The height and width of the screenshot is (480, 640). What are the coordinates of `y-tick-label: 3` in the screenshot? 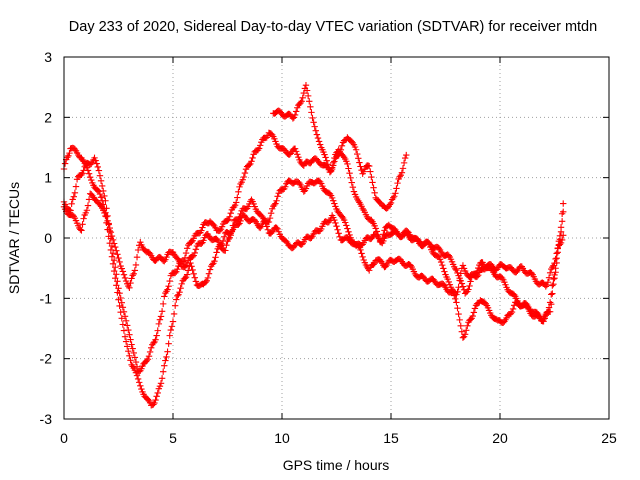 It's located at (48, 57).